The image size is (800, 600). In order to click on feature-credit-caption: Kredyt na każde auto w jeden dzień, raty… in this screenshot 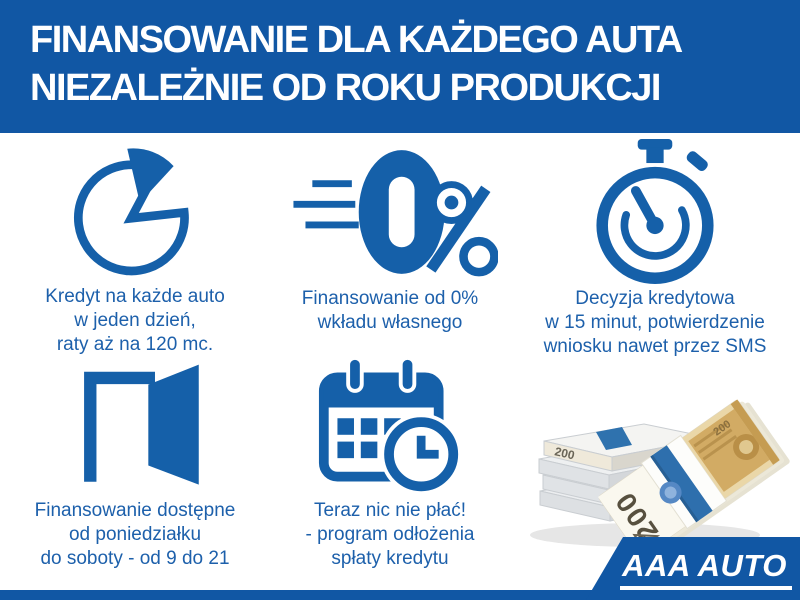, I will do `click(135, 321)`.